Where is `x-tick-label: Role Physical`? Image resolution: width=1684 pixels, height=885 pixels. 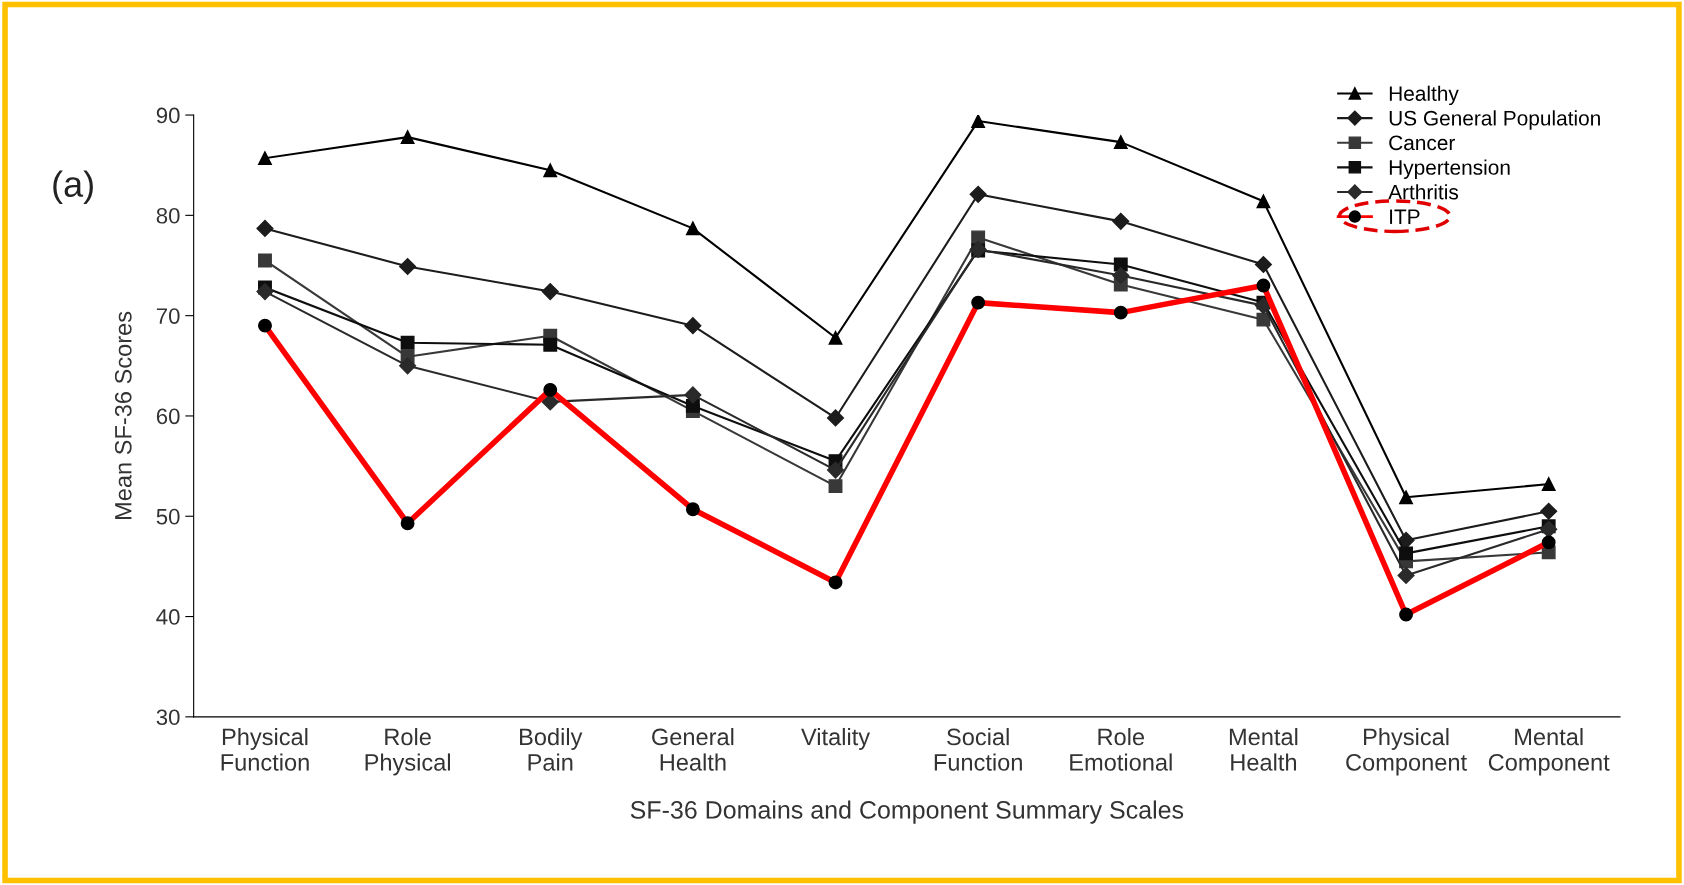
x-tick-label: Role Physical is located at coordinates (407, 751).